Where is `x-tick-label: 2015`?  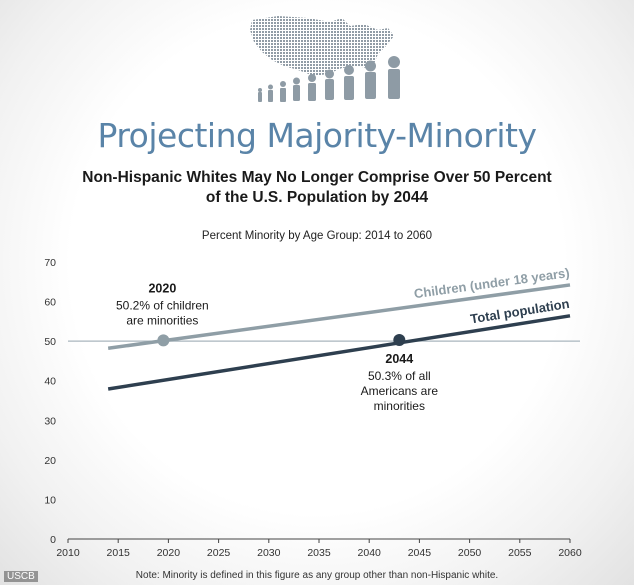 x-tick-label: 2015 is located at coordinates (119, 553).